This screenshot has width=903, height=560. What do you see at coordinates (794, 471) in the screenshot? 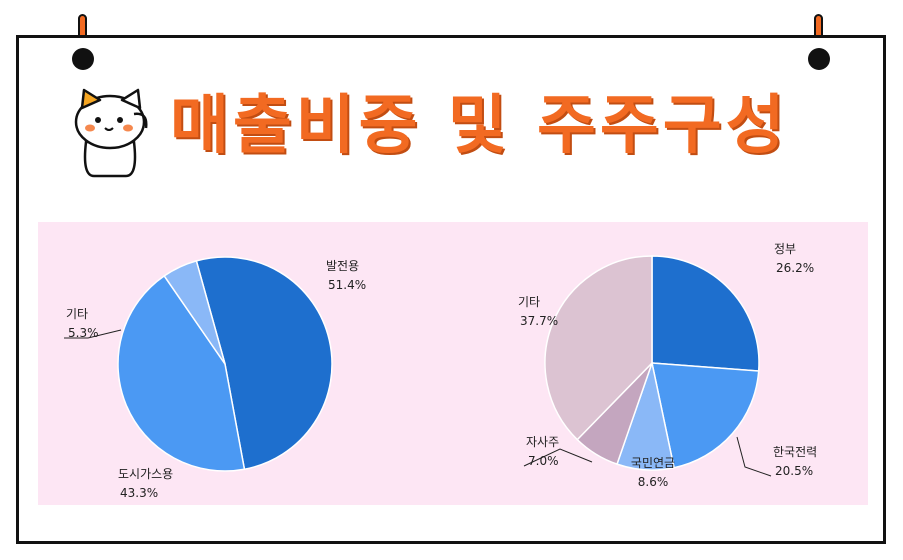
I see `slice-value-label: 20.5%` at bounding box center [794, 471].